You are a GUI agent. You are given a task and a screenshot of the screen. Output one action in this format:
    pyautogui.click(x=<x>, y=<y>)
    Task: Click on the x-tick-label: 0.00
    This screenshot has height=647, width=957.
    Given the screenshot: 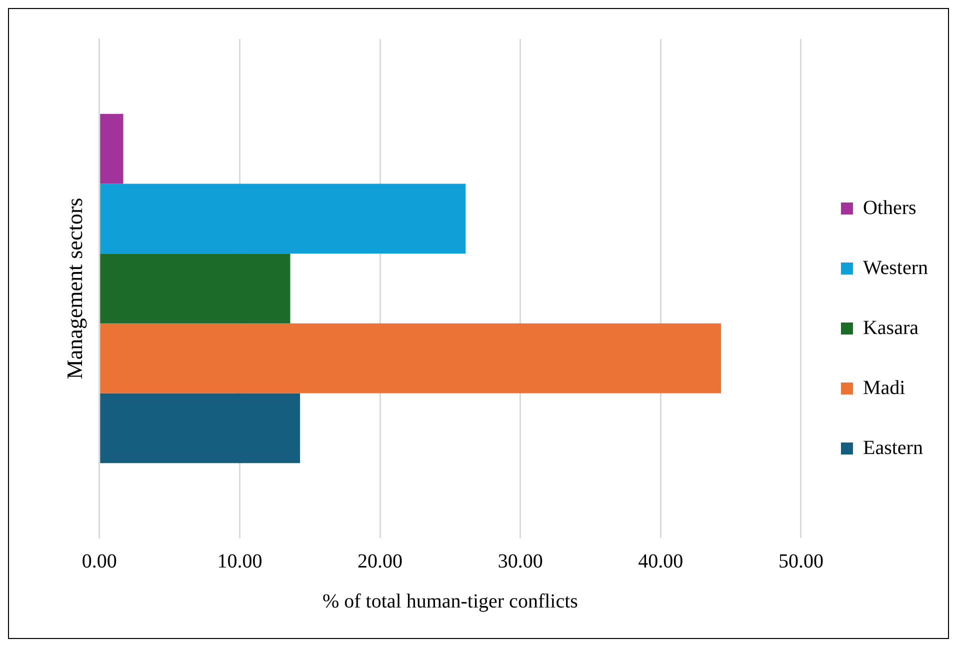 What is the action you would take?
    pyautogui.click(x=99, y=561)
    